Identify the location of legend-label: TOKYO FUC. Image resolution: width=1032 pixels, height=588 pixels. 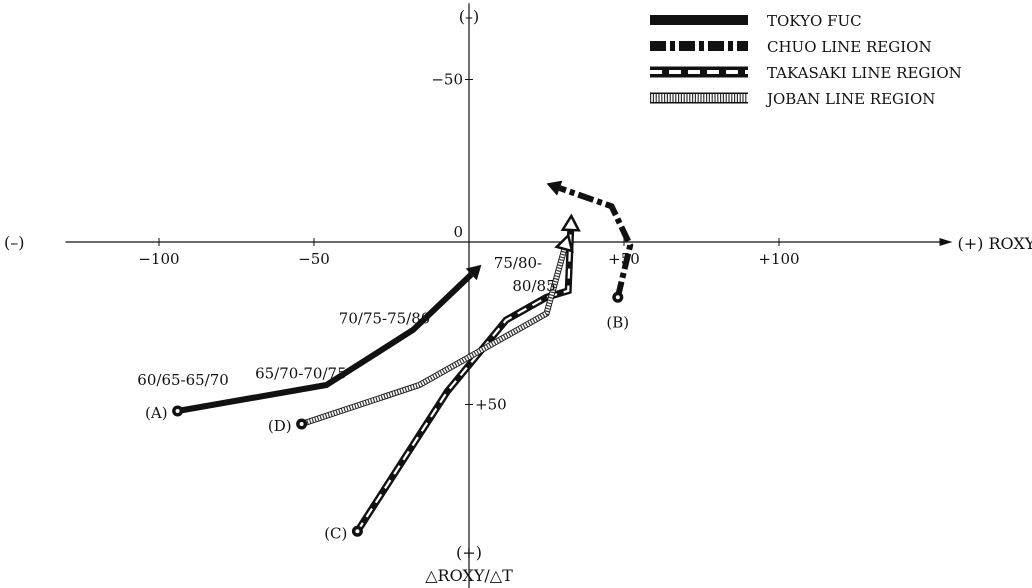
(814, 21).